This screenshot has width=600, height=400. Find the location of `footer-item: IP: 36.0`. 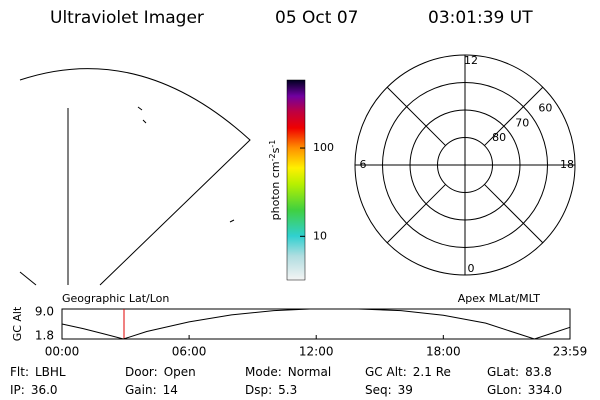

footer-item: IP: 36.0 is located at coordinates (34, 390).